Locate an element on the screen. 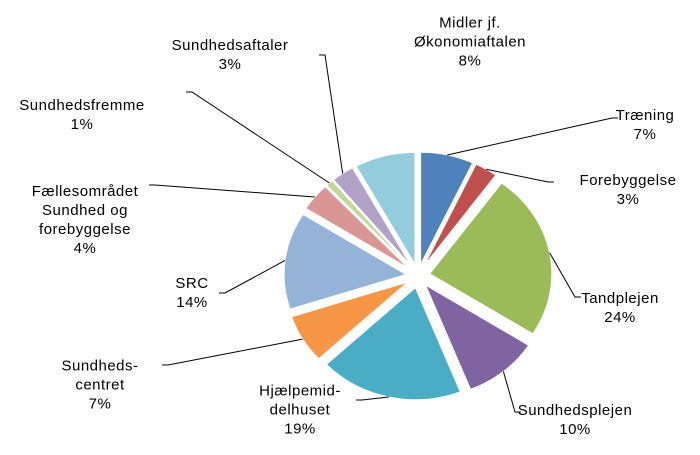 The image size is (700, 455). slice-label: Fællesområdet Sundhed og forebyggelse 4% is located at coordinates (85, 220).